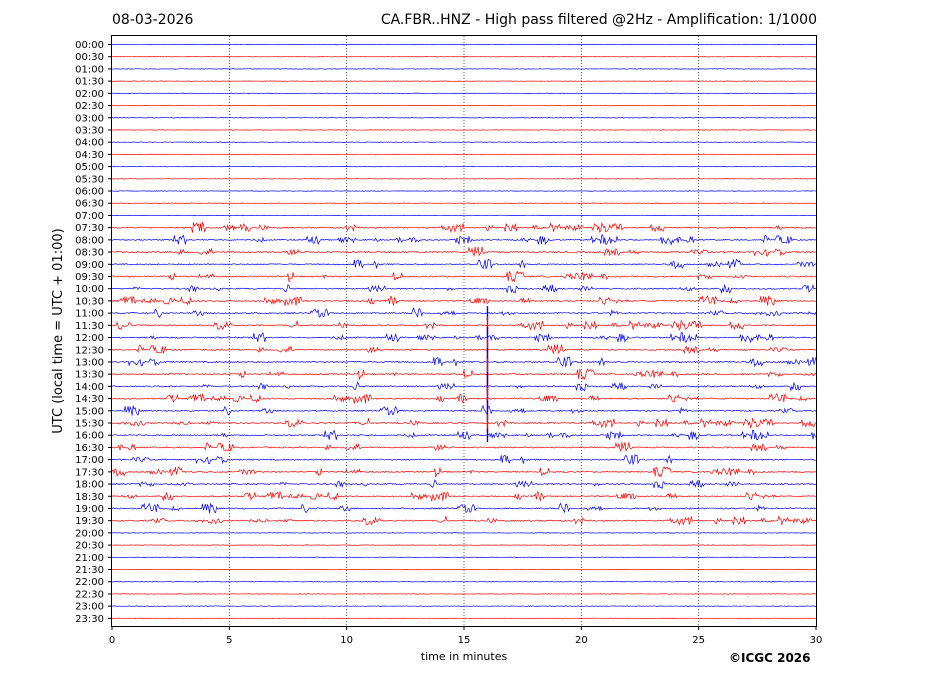 The width and height of the screenshot is (927, 696). Describe the element at coordinates (89, 106) in the screenshot. I see `y-tick-label: 02:30` at that location.